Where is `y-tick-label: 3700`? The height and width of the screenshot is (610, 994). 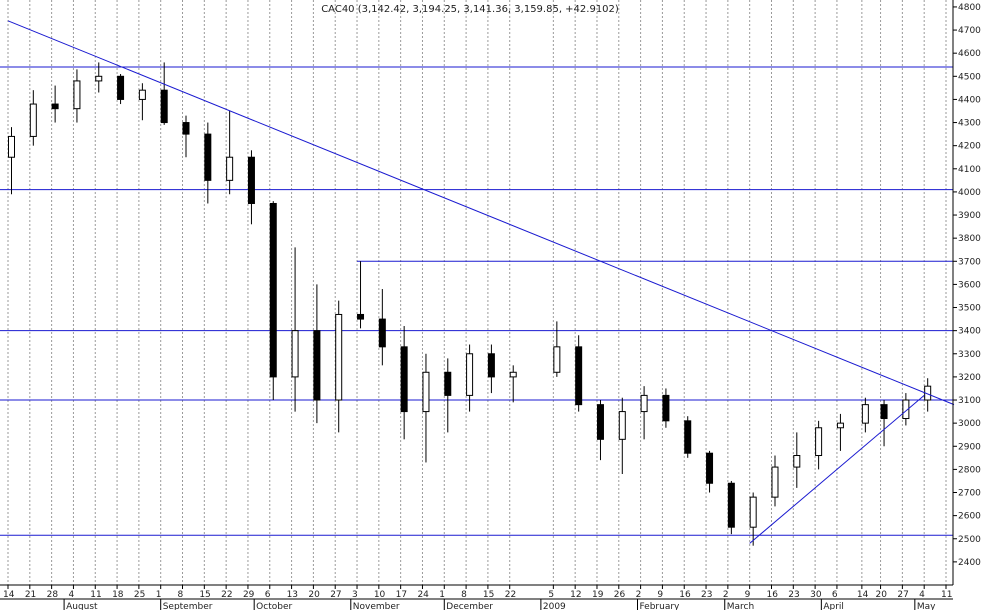 y-tick-label: 3700 is located at coordinates (969, 262).